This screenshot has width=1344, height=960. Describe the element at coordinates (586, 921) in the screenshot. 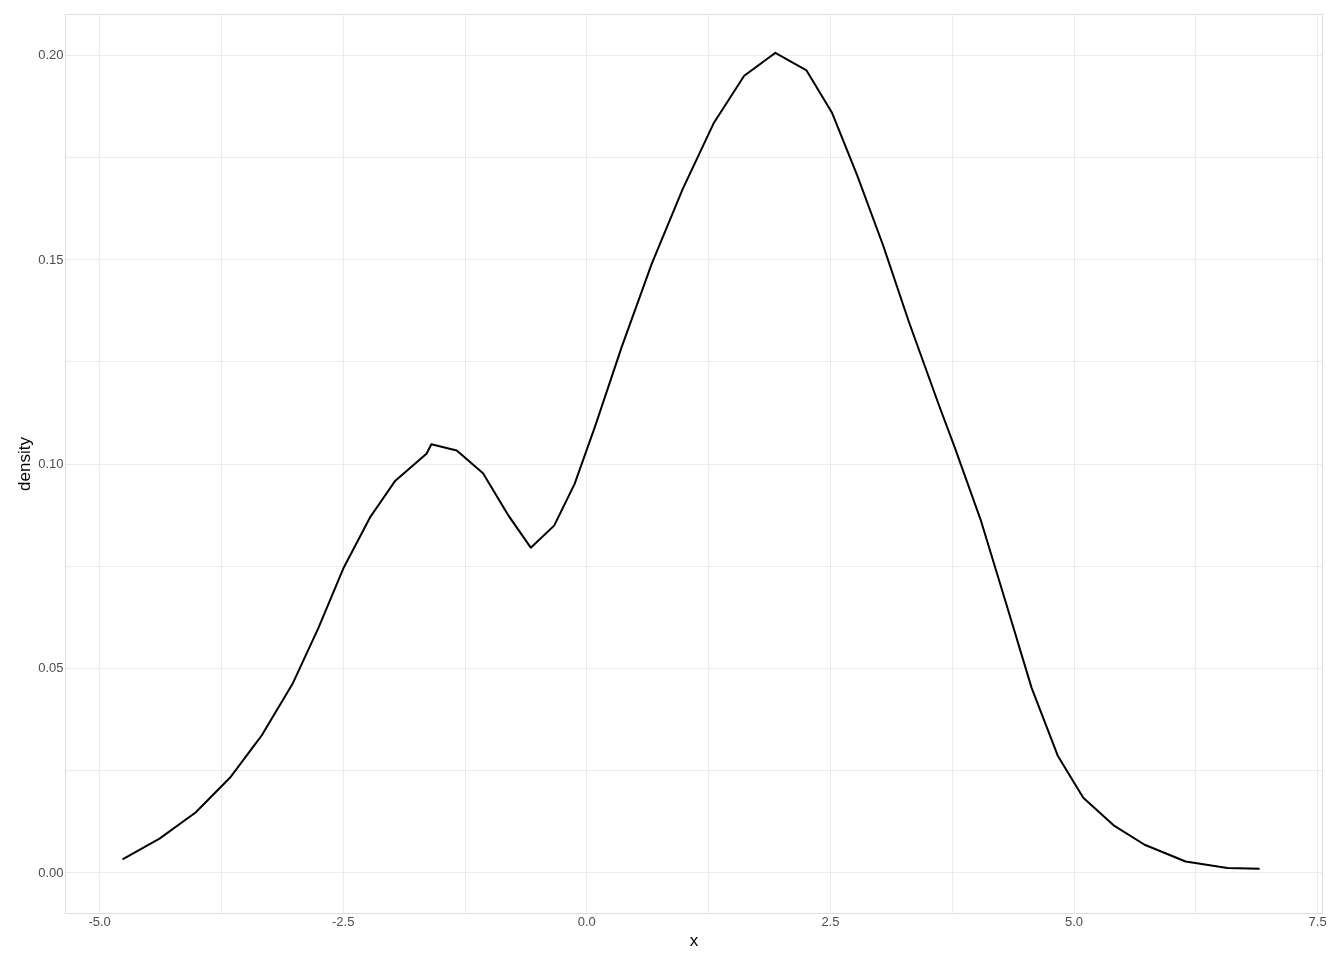

I see `x-tick-label: 0.0` at that location.